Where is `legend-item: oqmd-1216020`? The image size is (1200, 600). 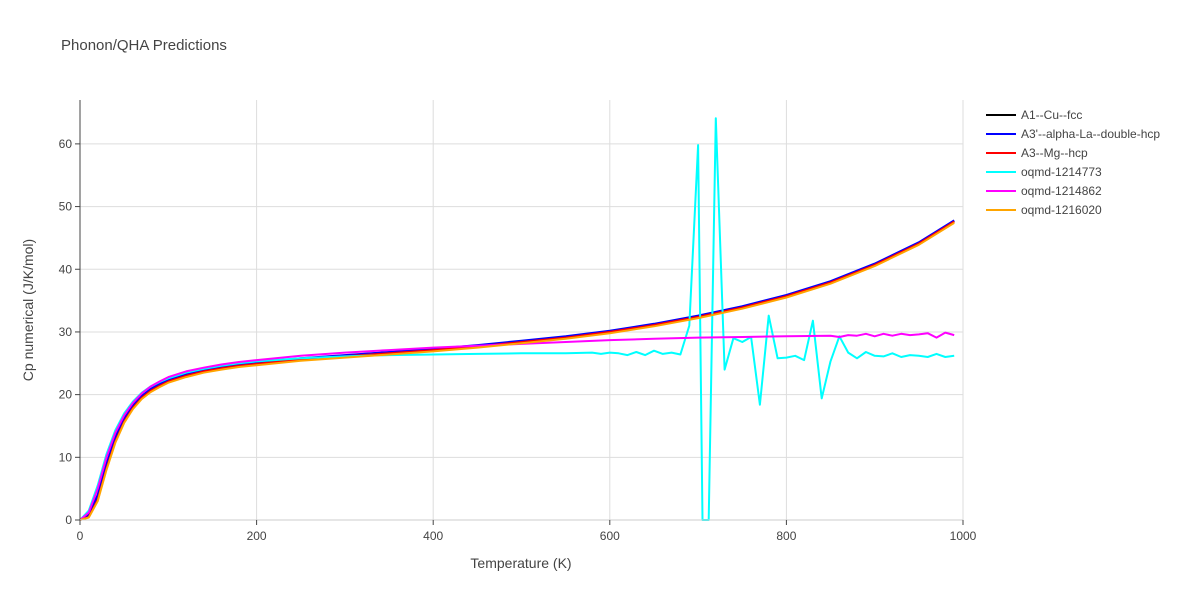
legend-item: oqmd-1216020 is located at coordinates (1044, 210).